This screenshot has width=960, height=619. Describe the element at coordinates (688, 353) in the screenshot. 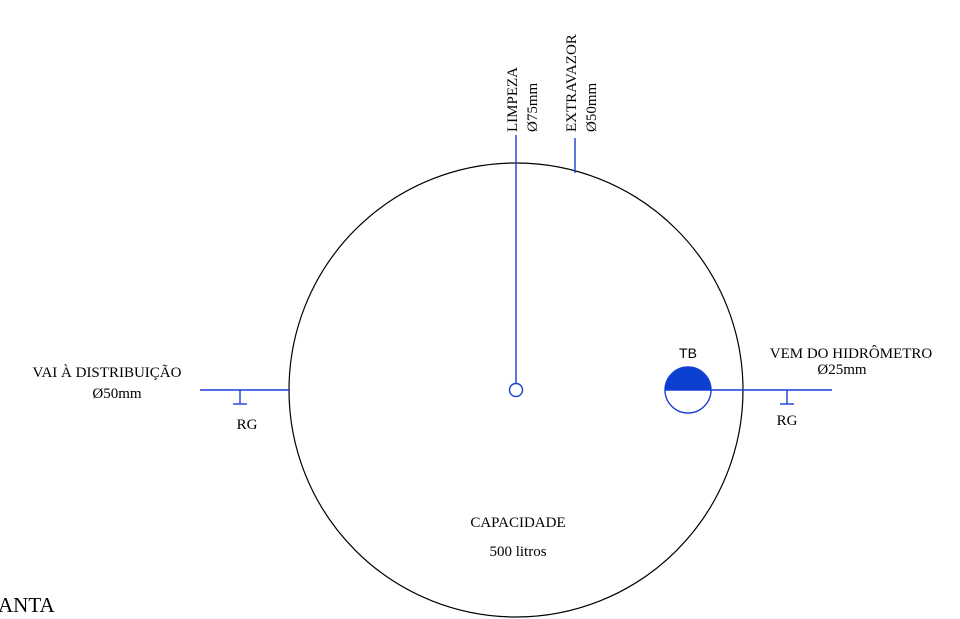

I see `float-valve-label: TB` at that location.